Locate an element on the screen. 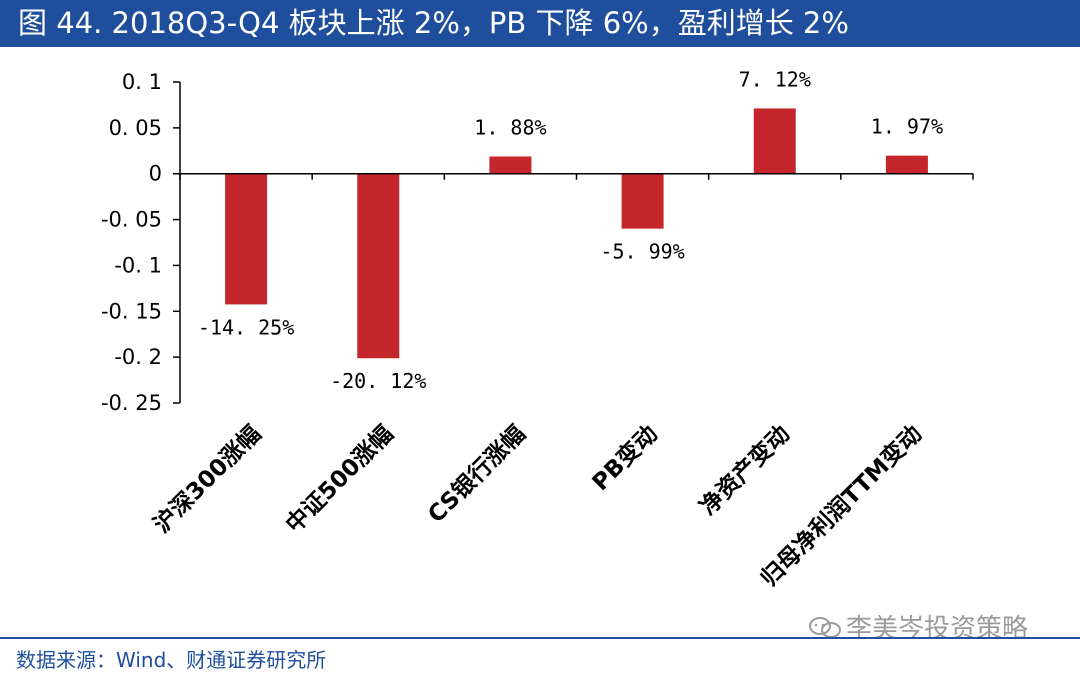 This screenshot has height=674, width=1080. category-label: 净资产变动 is located at coordinates (745, 470).